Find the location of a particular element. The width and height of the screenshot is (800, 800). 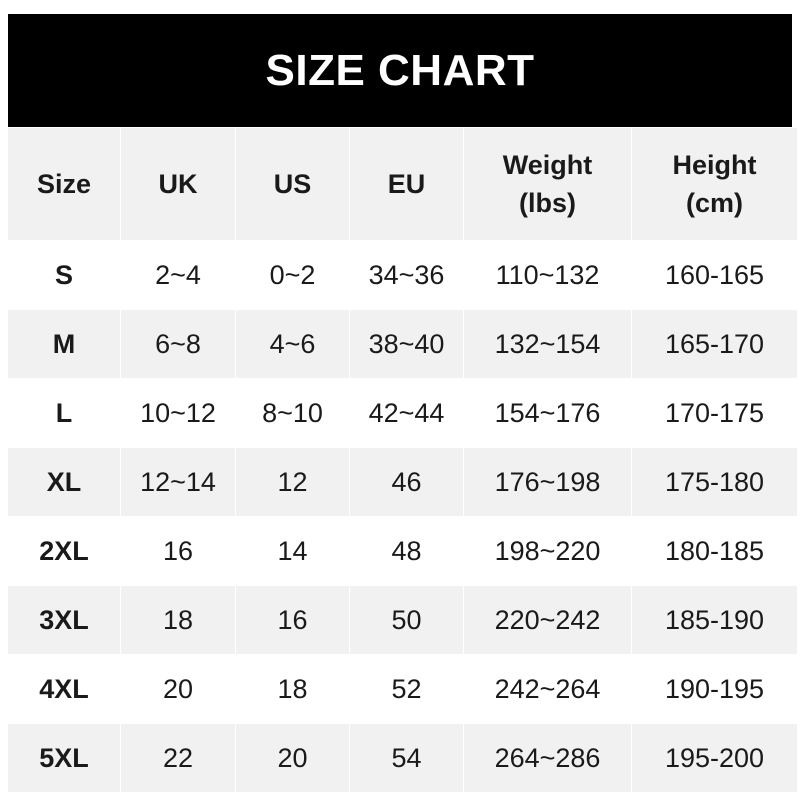

header-height: Height (cm) is located at coordinates (714, 184).